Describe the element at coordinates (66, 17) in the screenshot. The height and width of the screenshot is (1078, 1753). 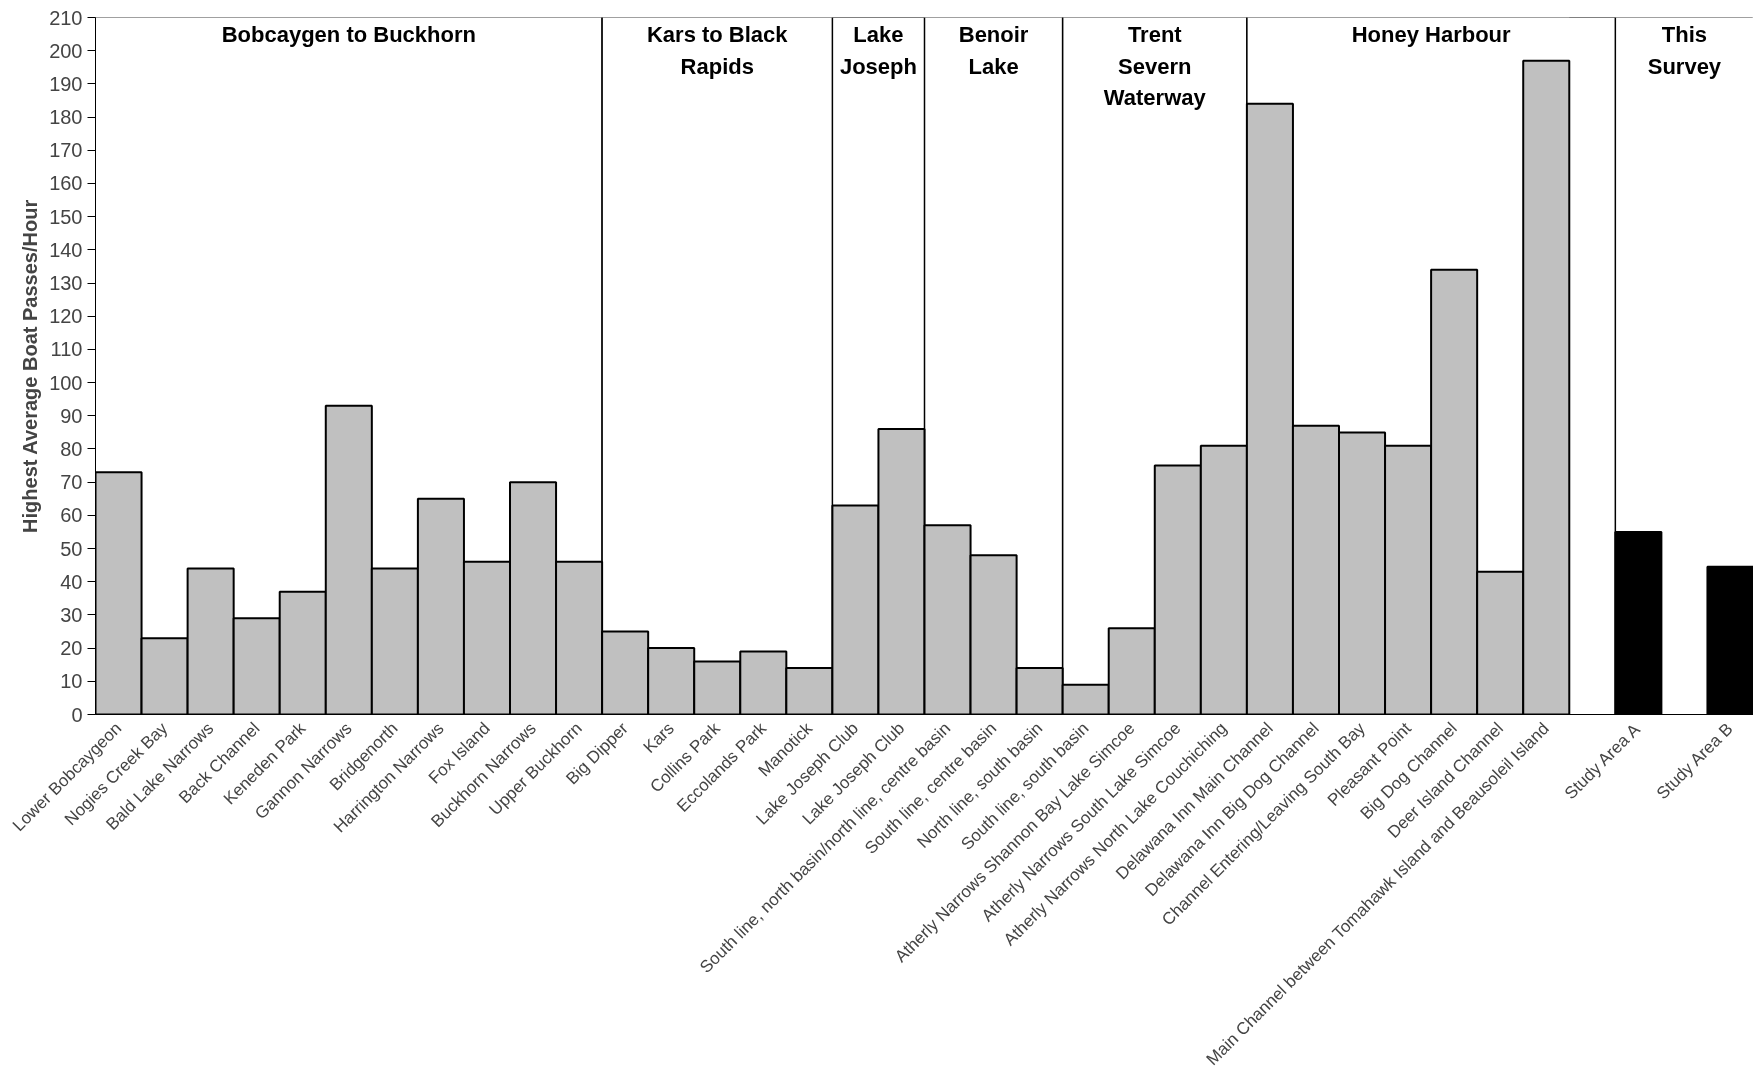
I see `y-tick-label: 210` at that location.